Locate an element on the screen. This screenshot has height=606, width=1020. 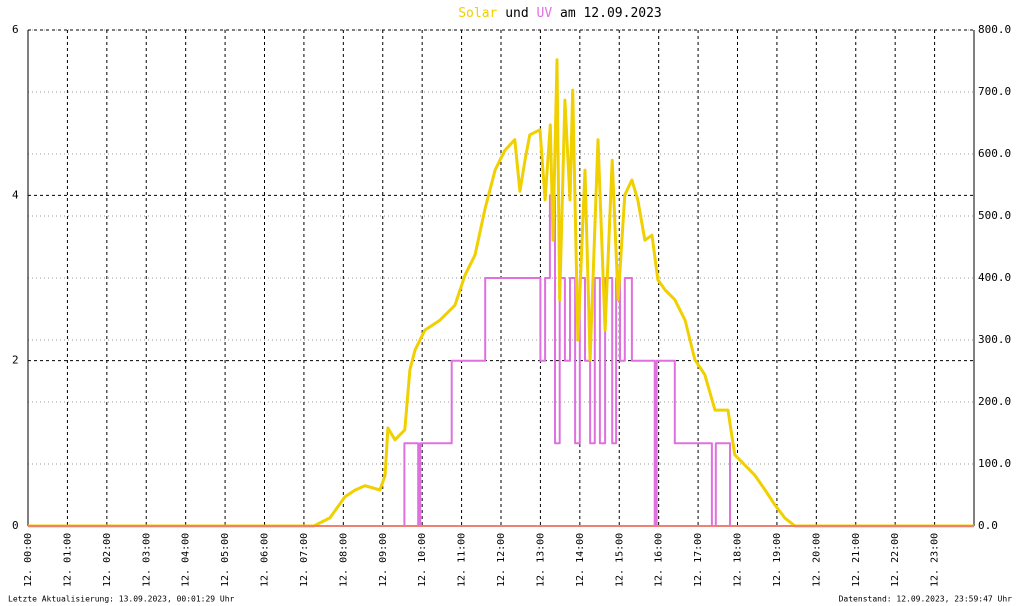
x-tick-label: 12. 13:00 is located at coordinates (540, 560).